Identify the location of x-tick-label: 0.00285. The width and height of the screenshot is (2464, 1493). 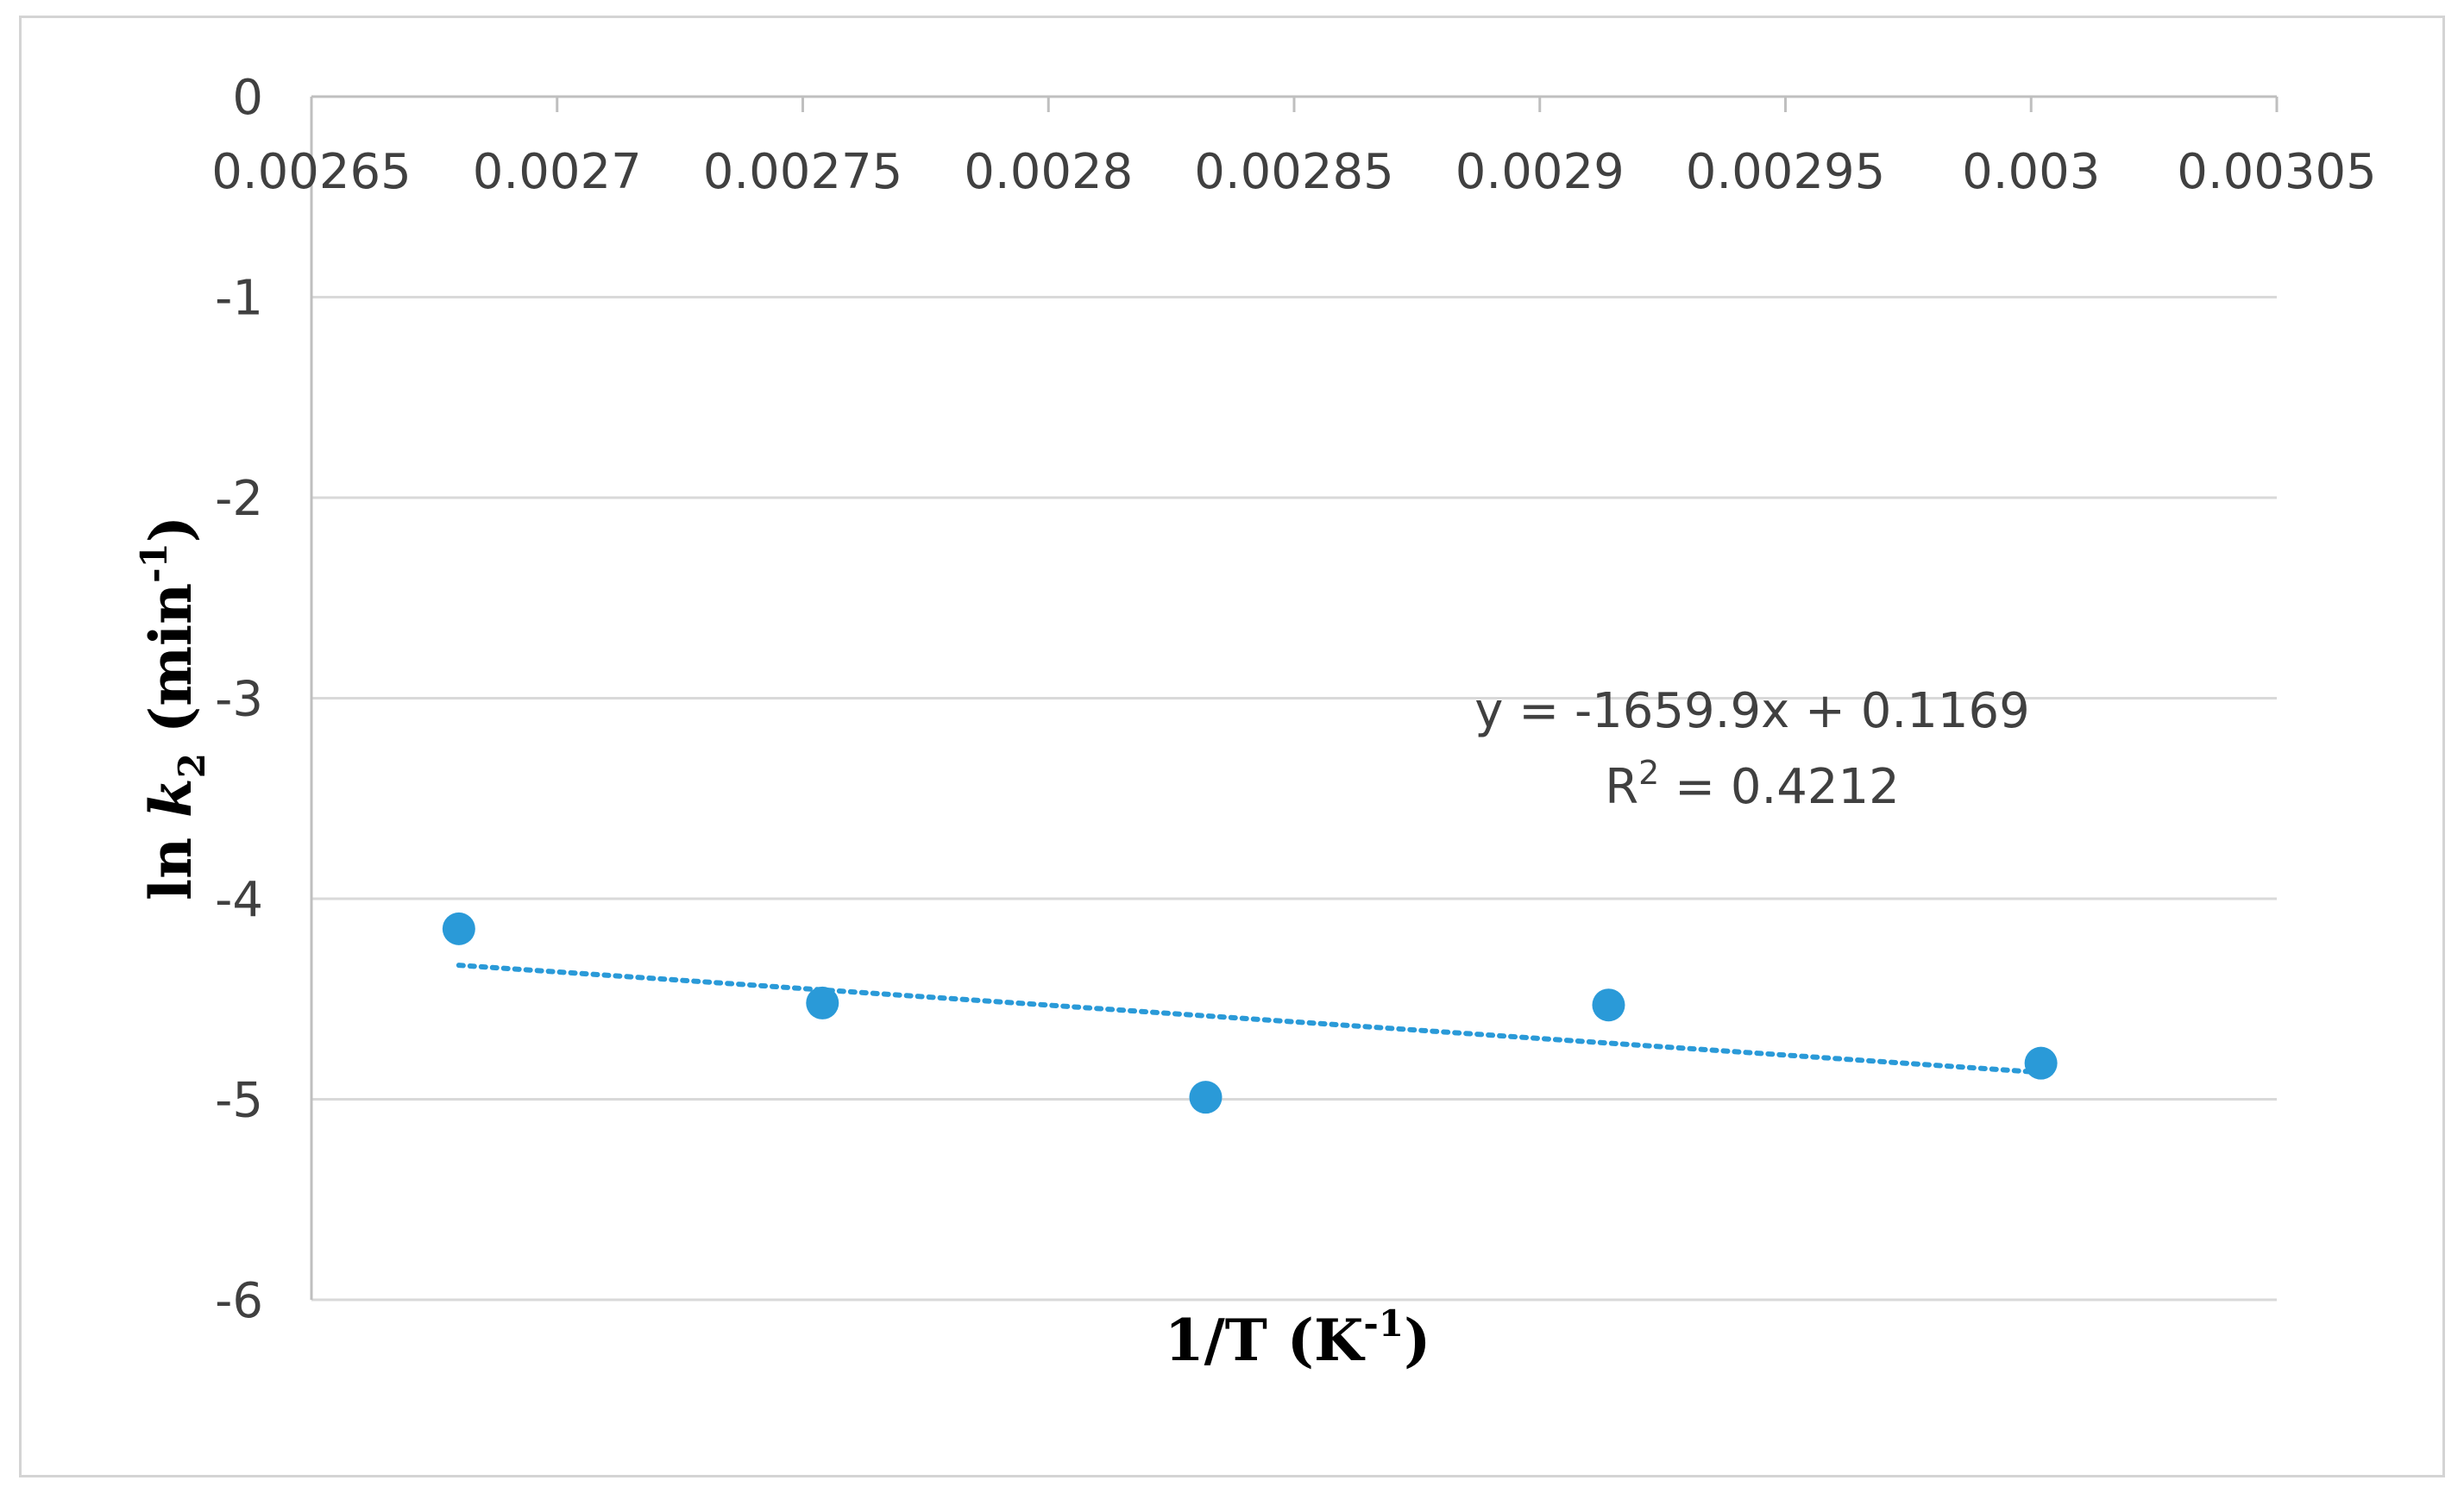
(1294, 172).